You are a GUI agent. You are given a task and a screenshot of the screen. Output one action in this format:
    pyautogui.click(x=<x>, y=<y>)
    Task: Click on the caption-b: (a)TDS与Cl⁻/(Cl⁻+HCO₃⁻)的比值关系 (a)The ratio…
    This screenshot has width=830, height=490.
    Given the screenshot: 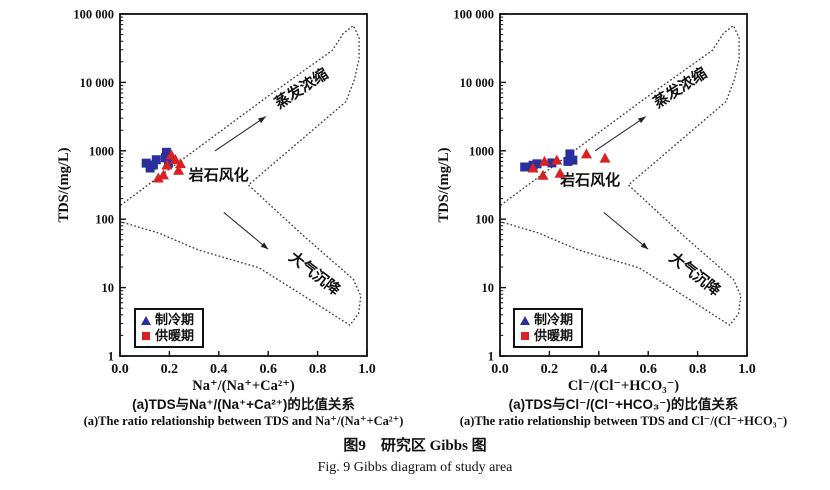 What is the action you would take?
    pyautogui.click(x=623, y=413)
    